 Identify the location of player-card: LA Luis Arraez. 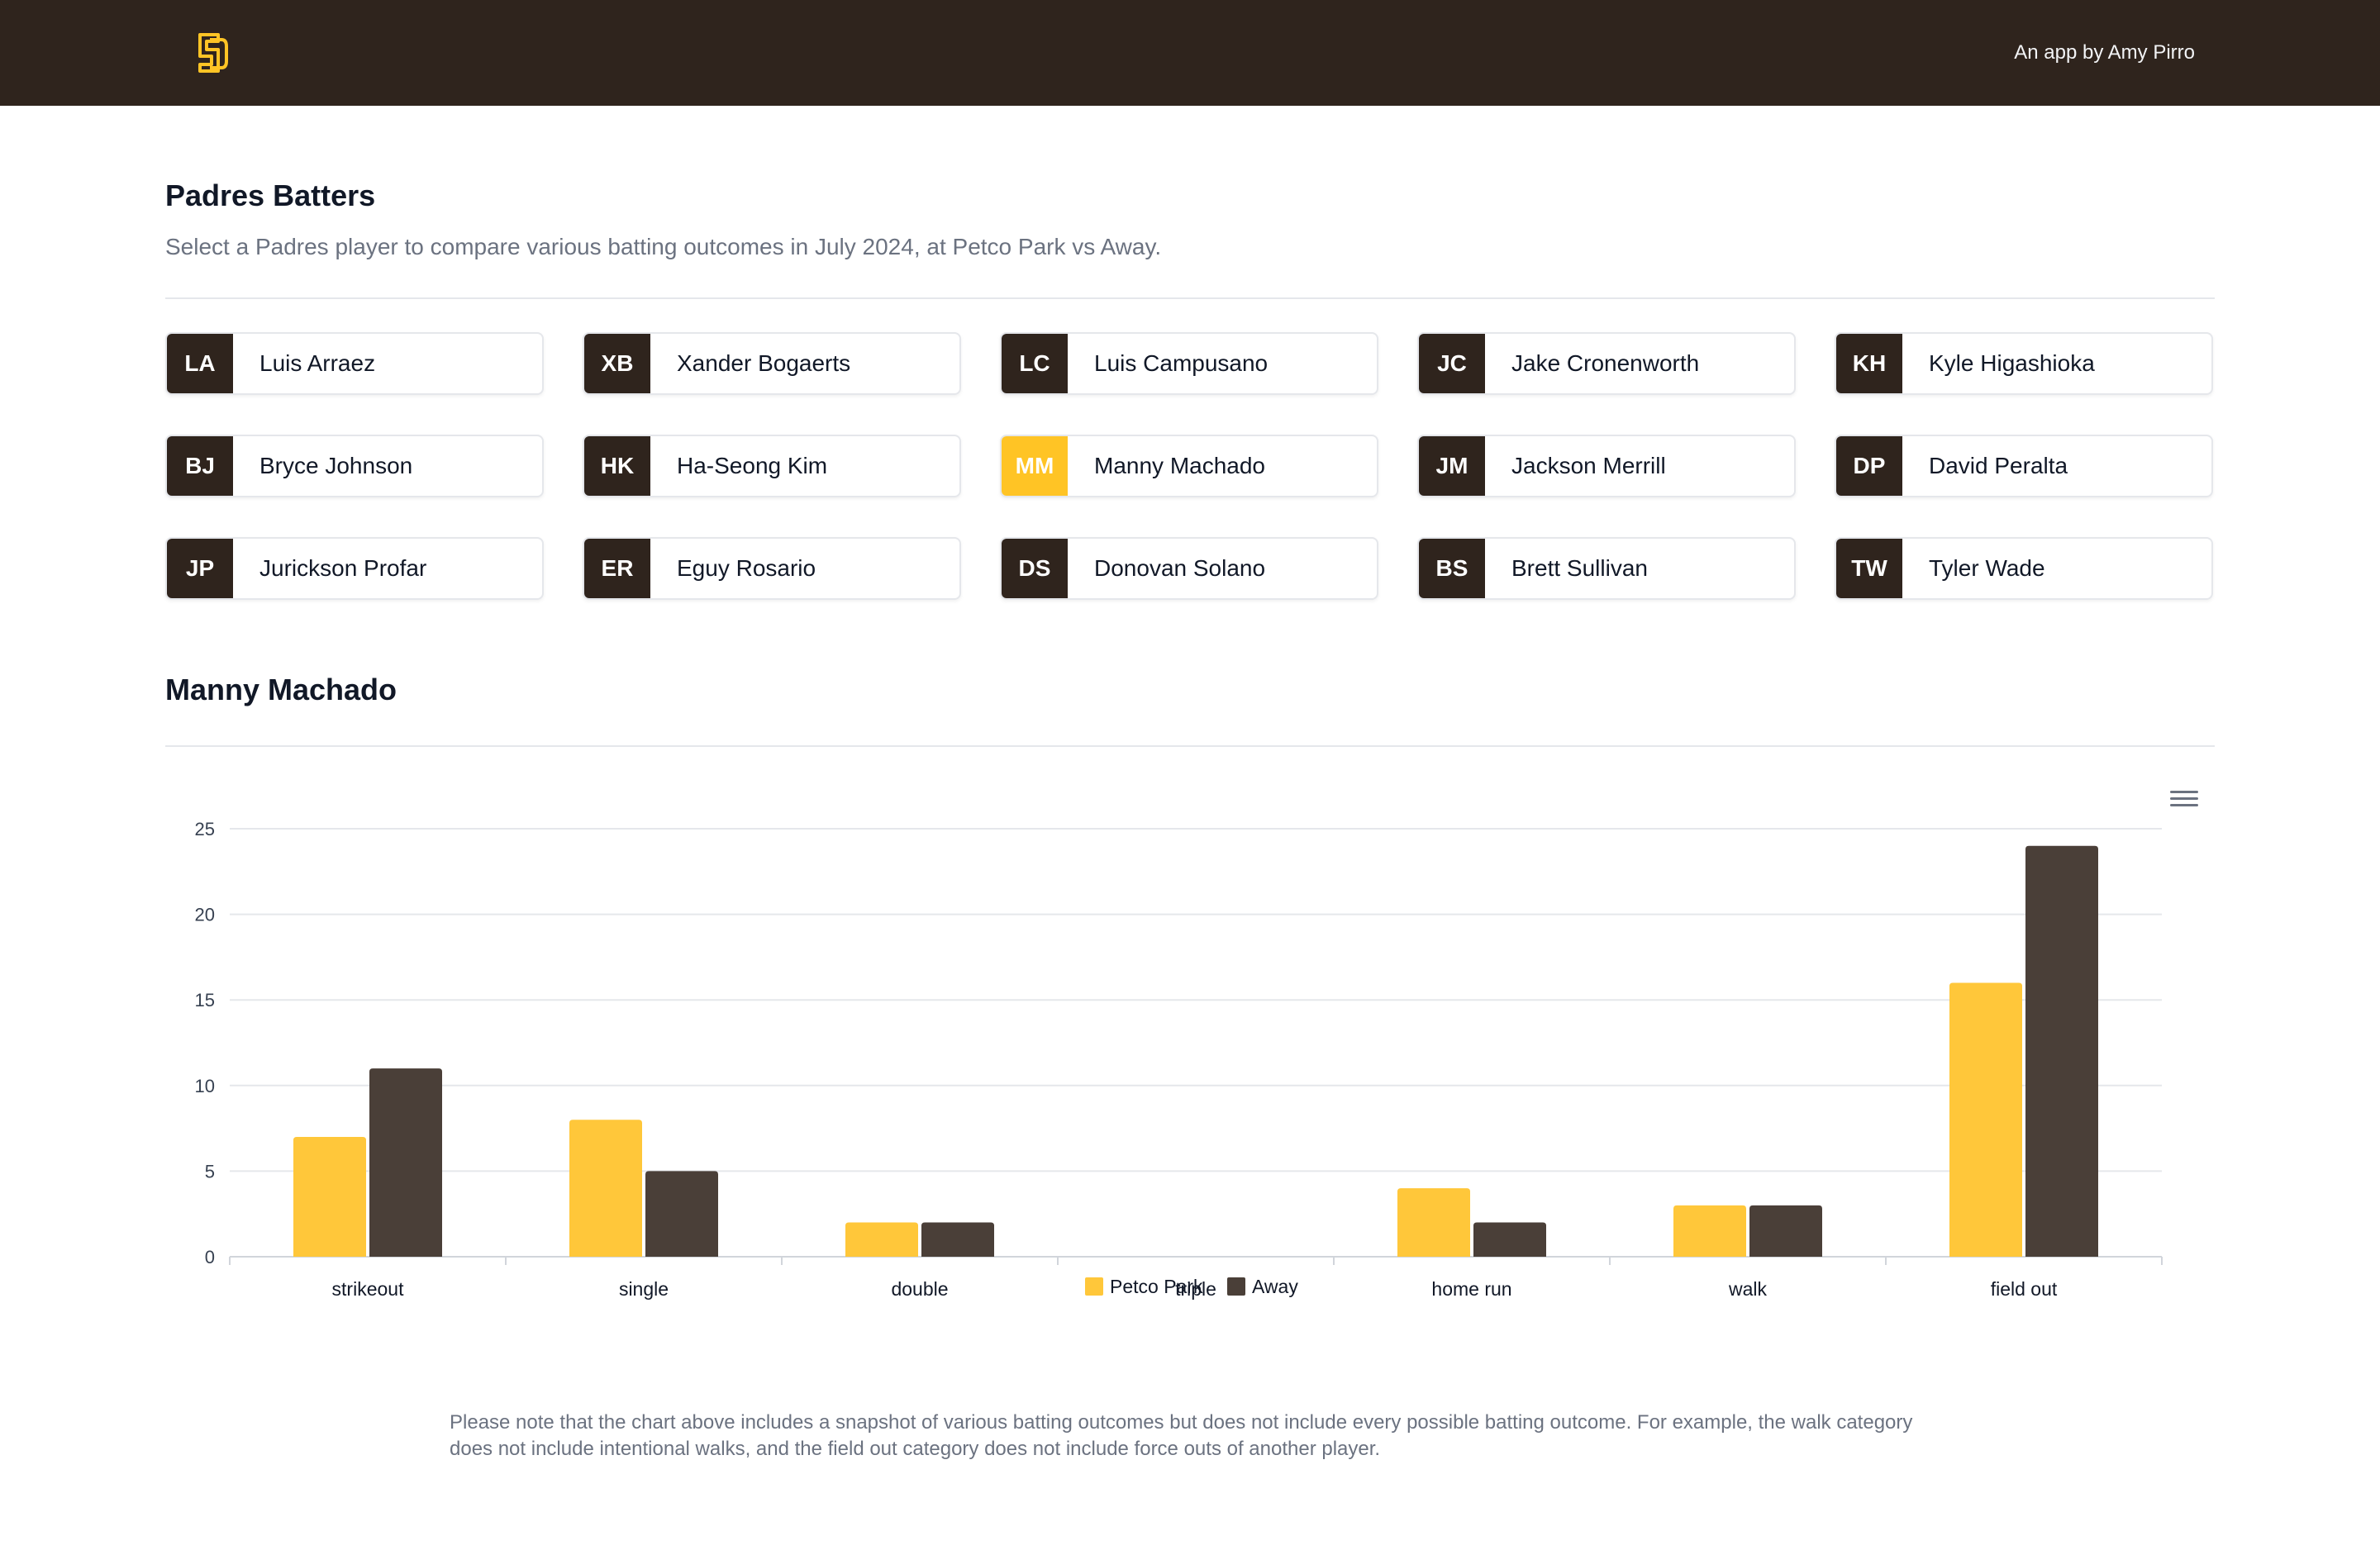
(354, 363).